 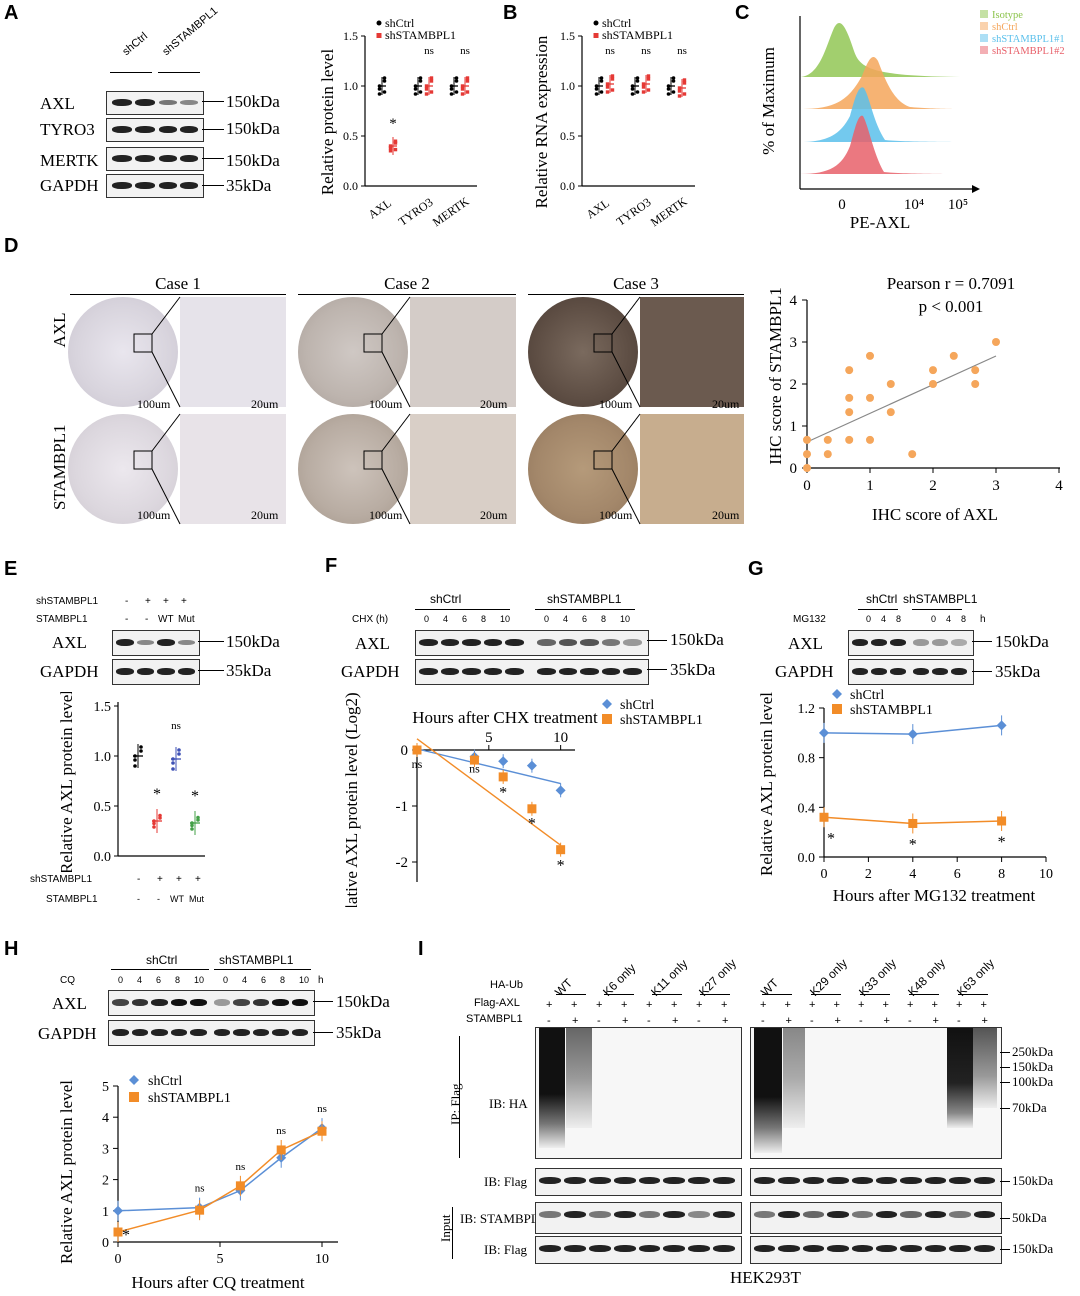 I want to click on ihc-case2-axl, so click(x=353, y=352).